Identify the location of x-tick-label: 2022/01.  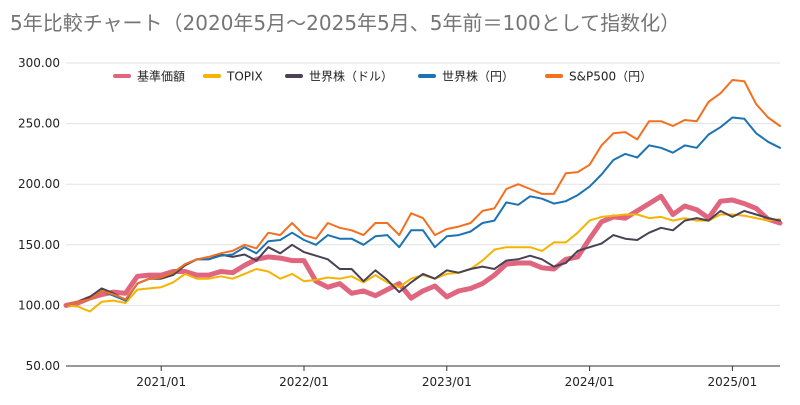
(304, 382).